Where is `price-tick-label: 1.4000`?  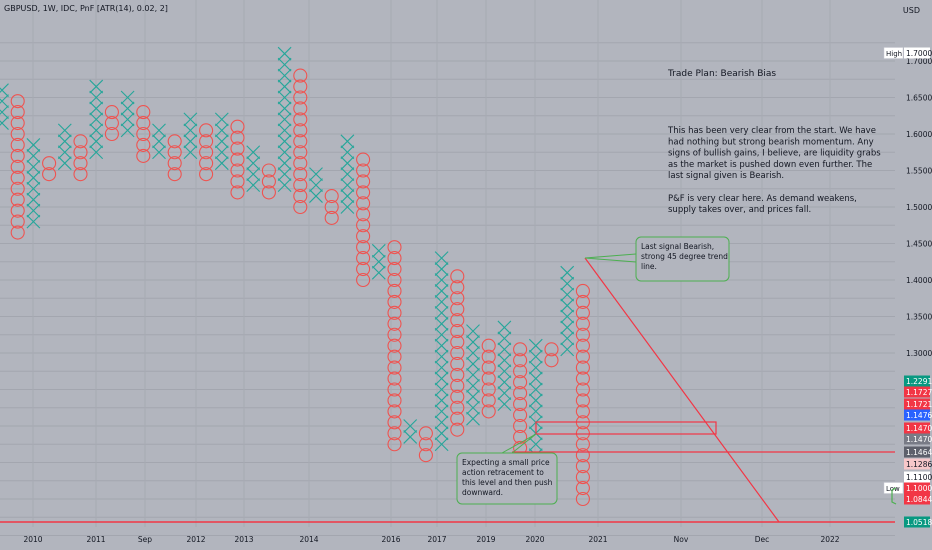
price-tick-label: 1.4000 is located at coordinates (919, 280).